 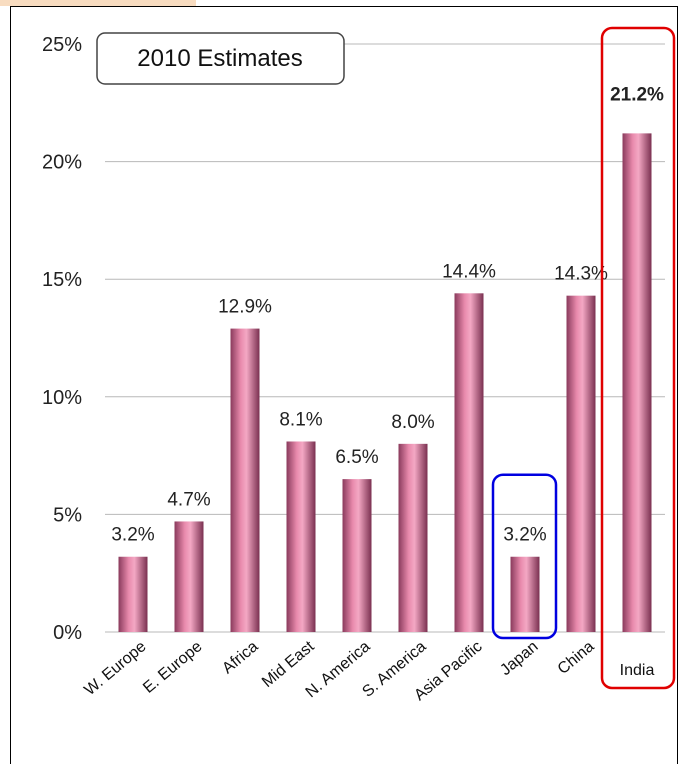 I want to click on y-axis: 0% 5% 10% 15% 20% 25%, so click(x=62, y=339).